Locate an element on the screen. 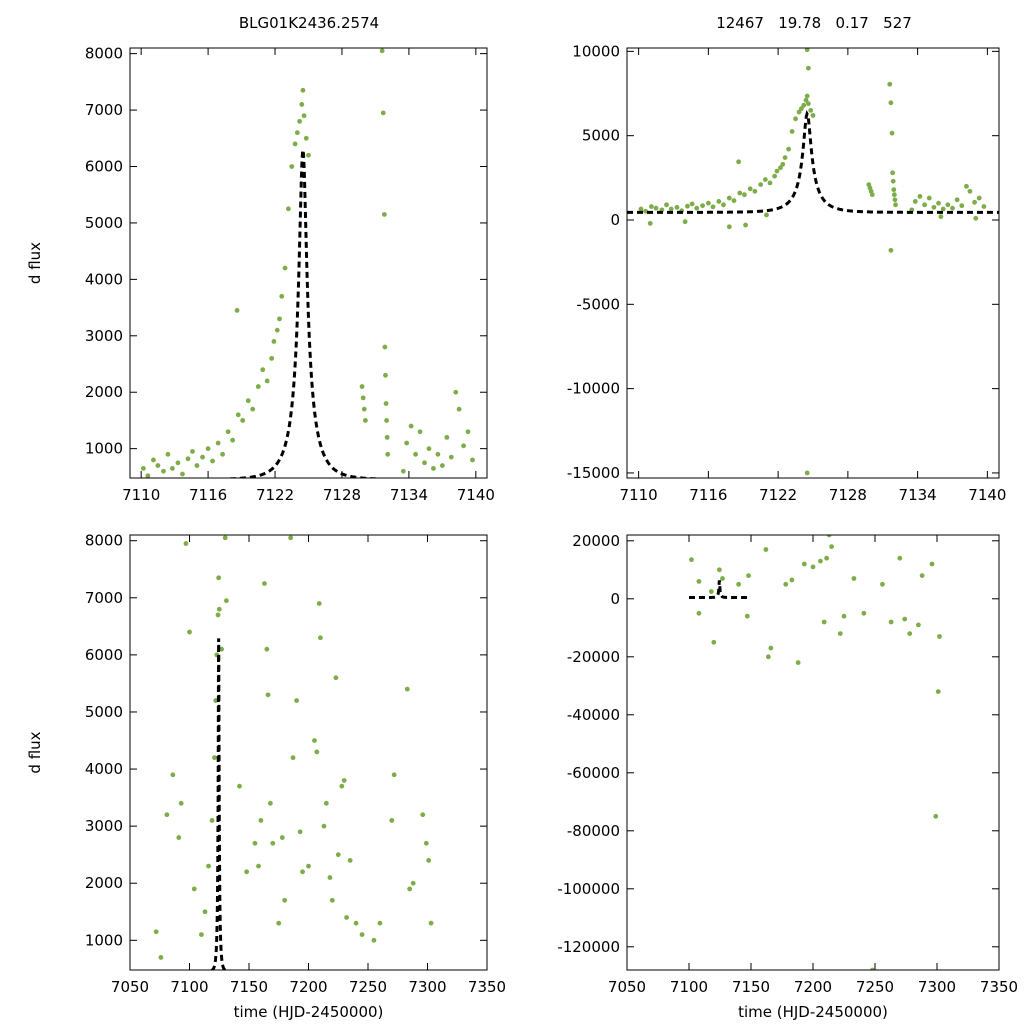 Image resolution: width=1024 pixels, height=1024 pixels. x-tick-label: 7100 is located at coordinates (689, 987).